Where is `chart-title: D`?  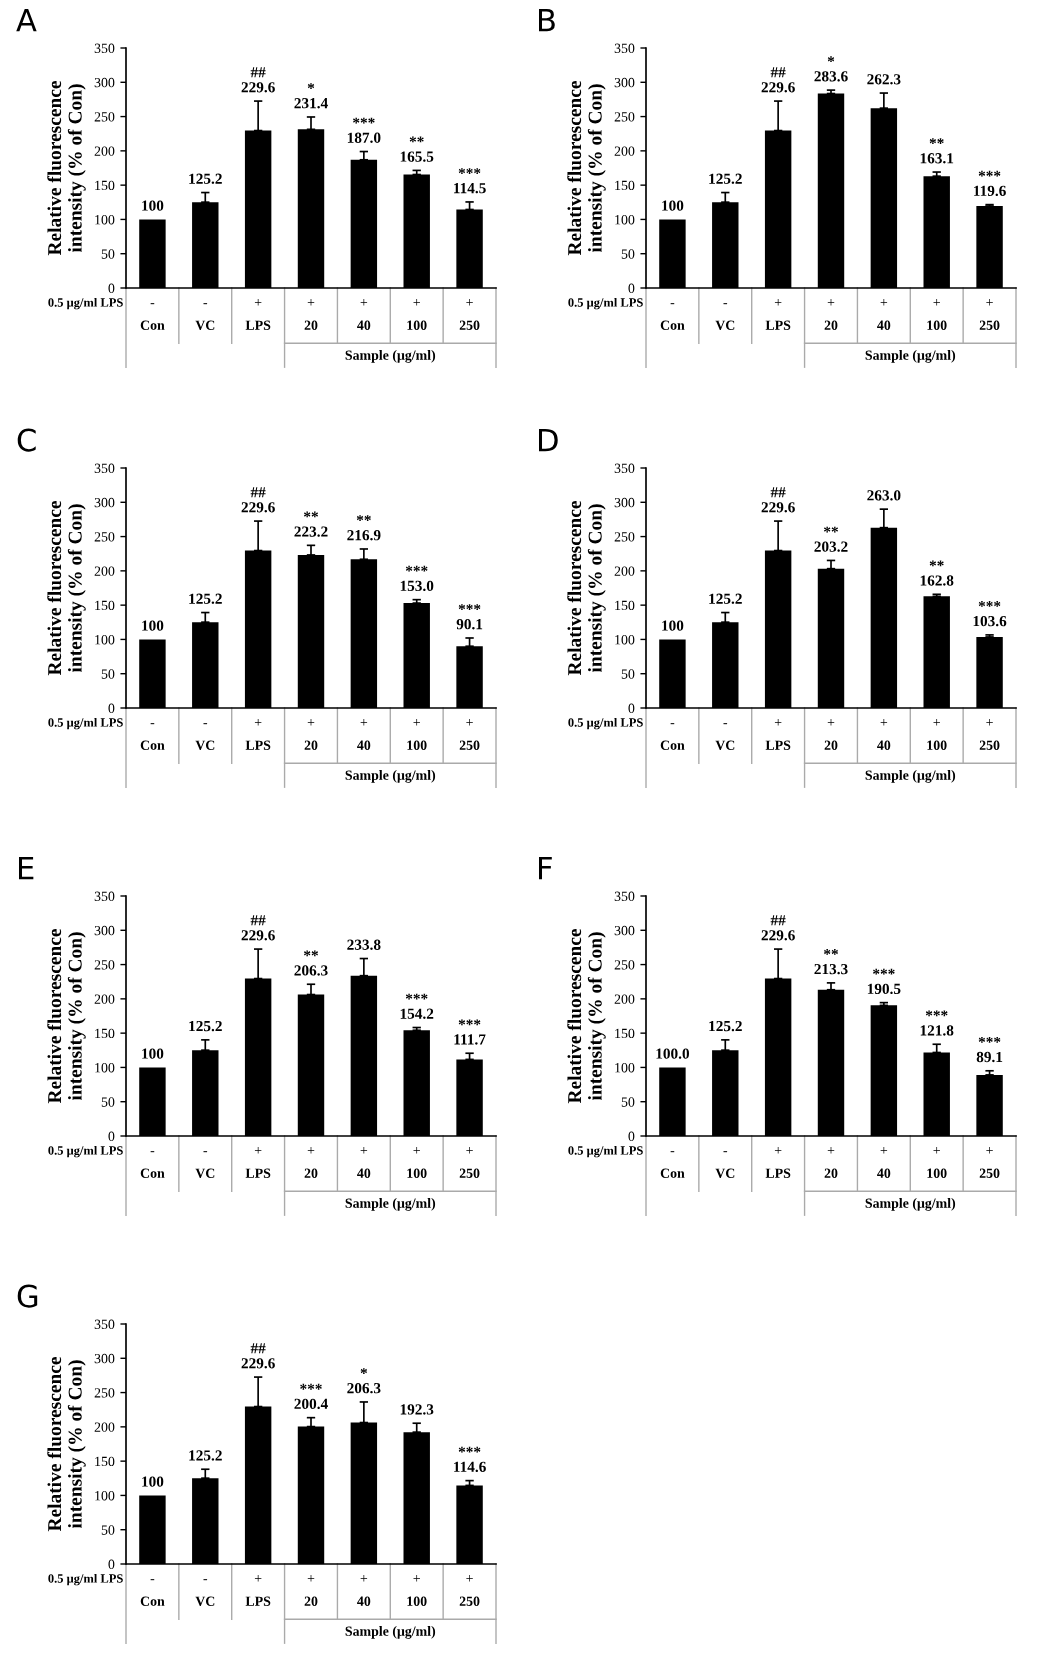
chart-title: D is located at coordinates (548, 440).